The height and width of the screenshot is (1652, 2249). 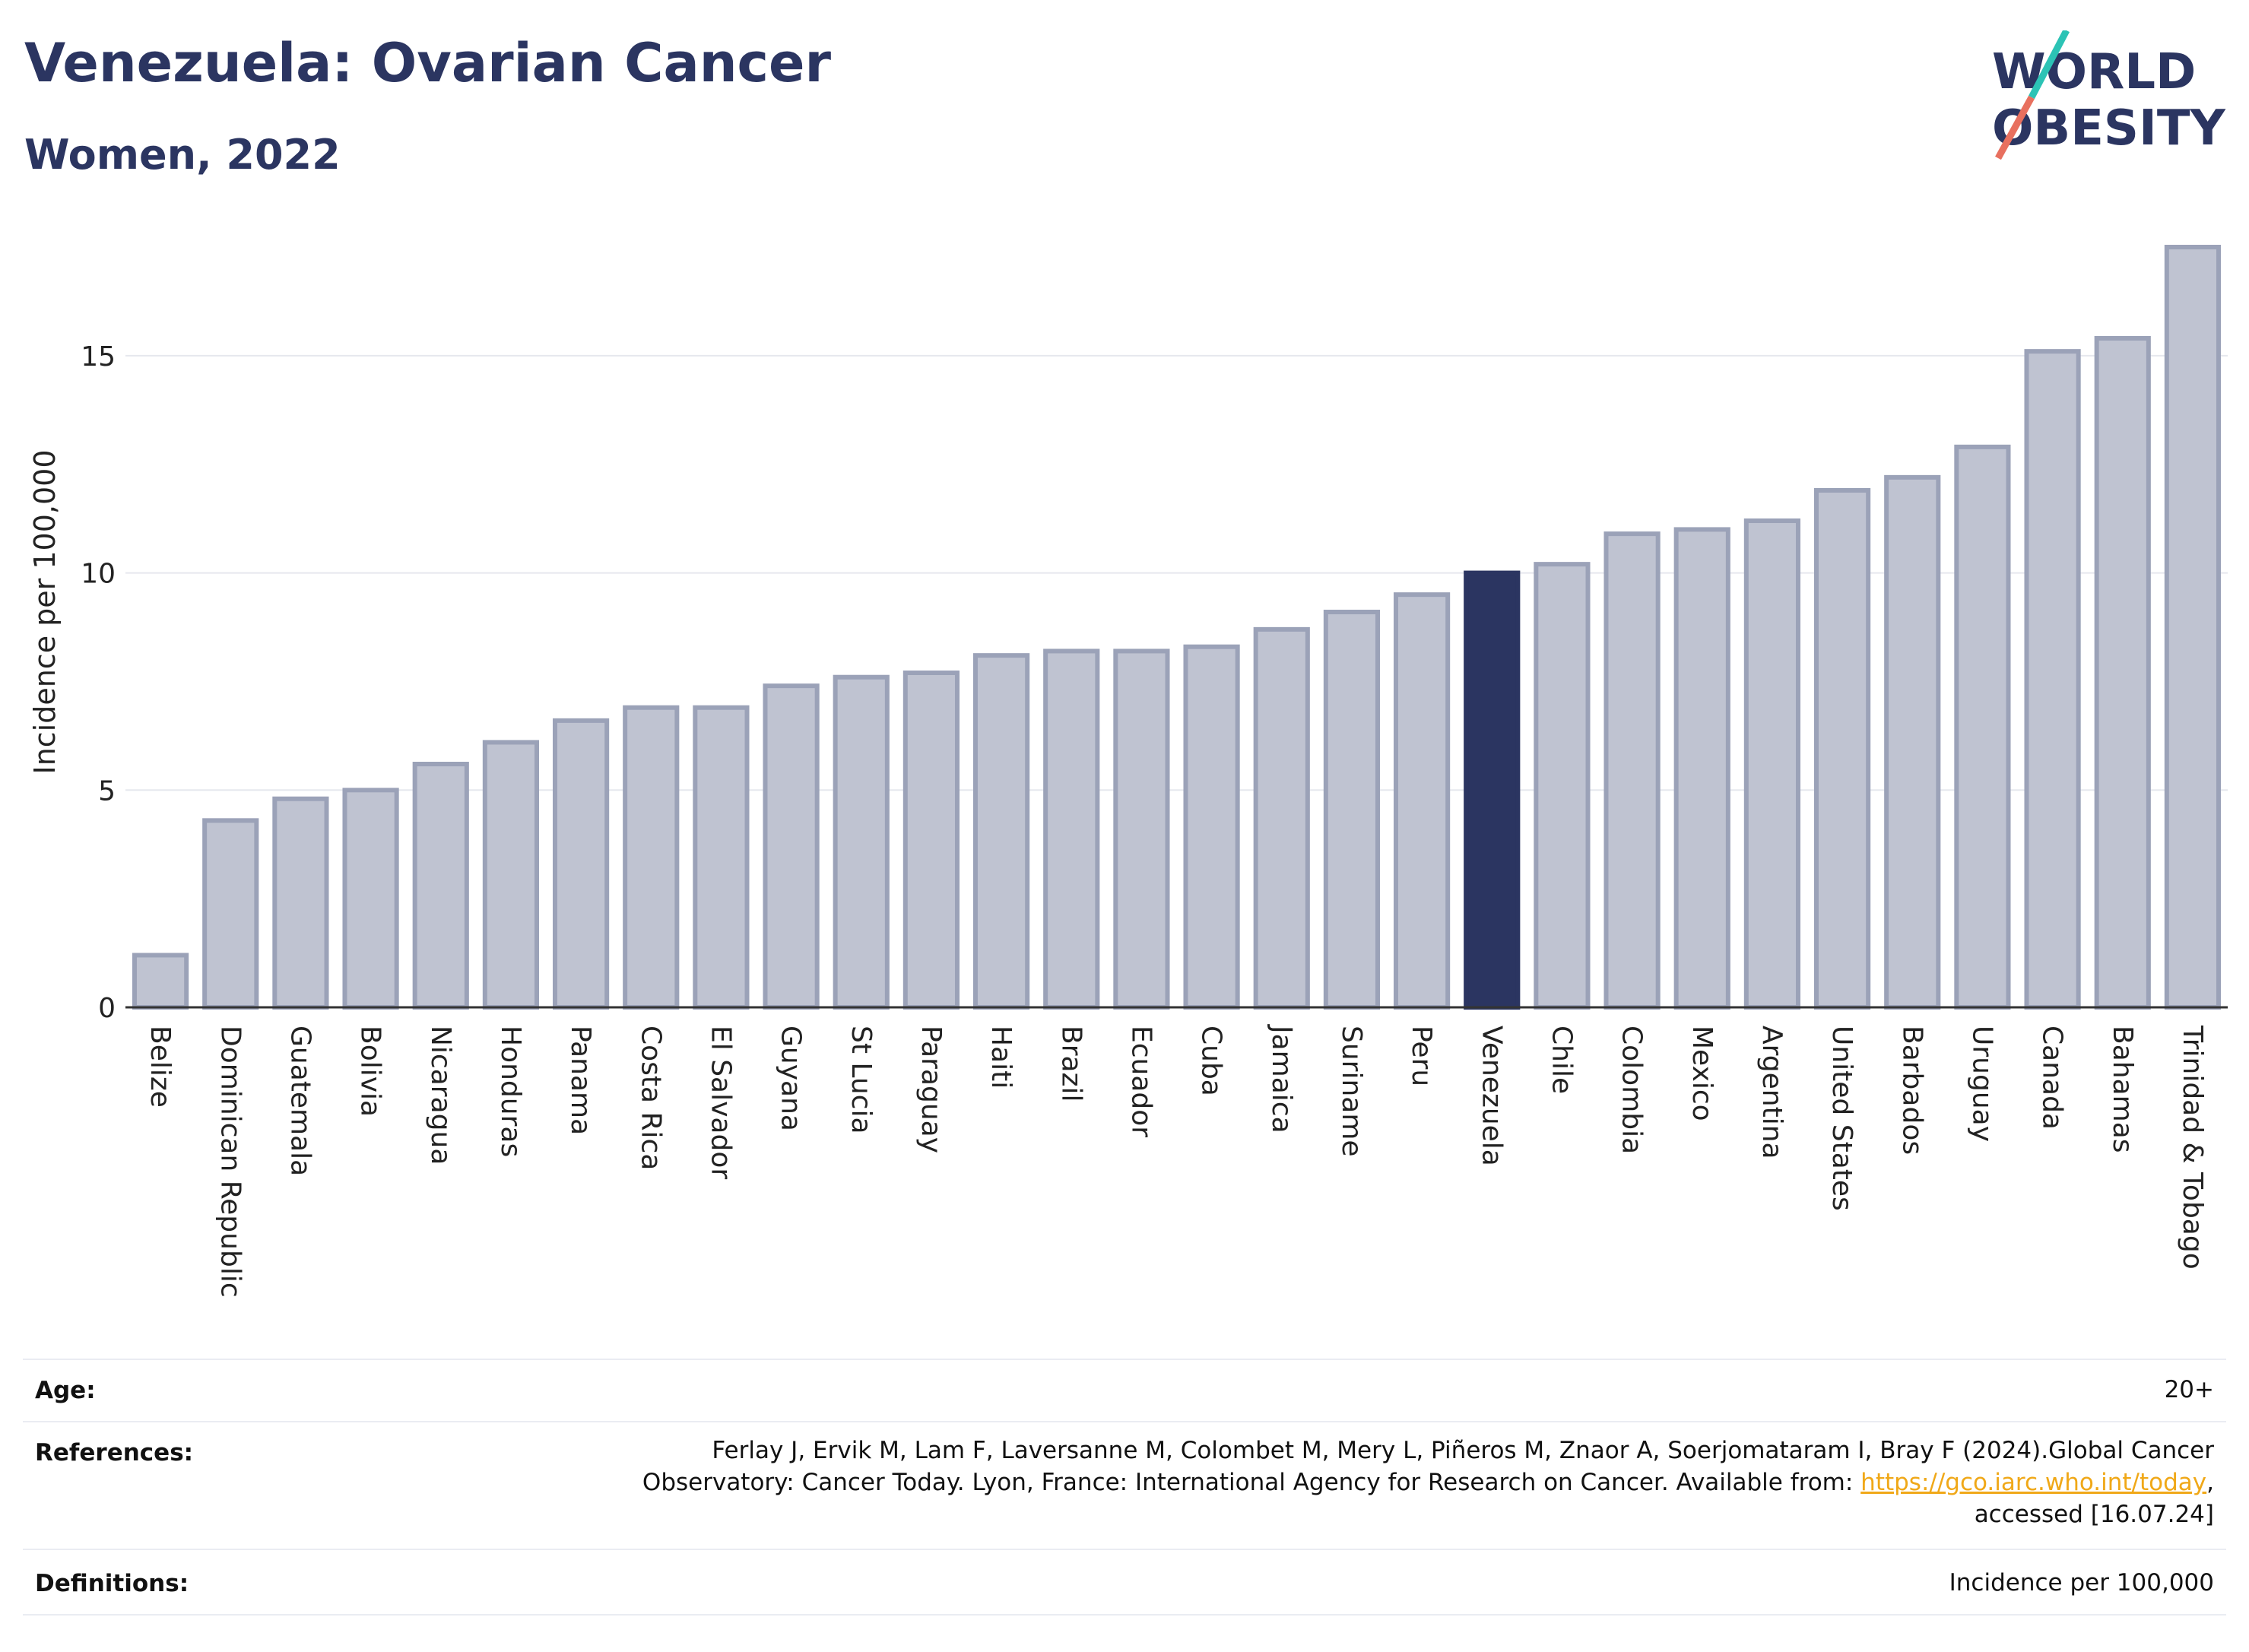 I want to click on x-tick-label: Jamaica, so click(x=1281, y=1079).